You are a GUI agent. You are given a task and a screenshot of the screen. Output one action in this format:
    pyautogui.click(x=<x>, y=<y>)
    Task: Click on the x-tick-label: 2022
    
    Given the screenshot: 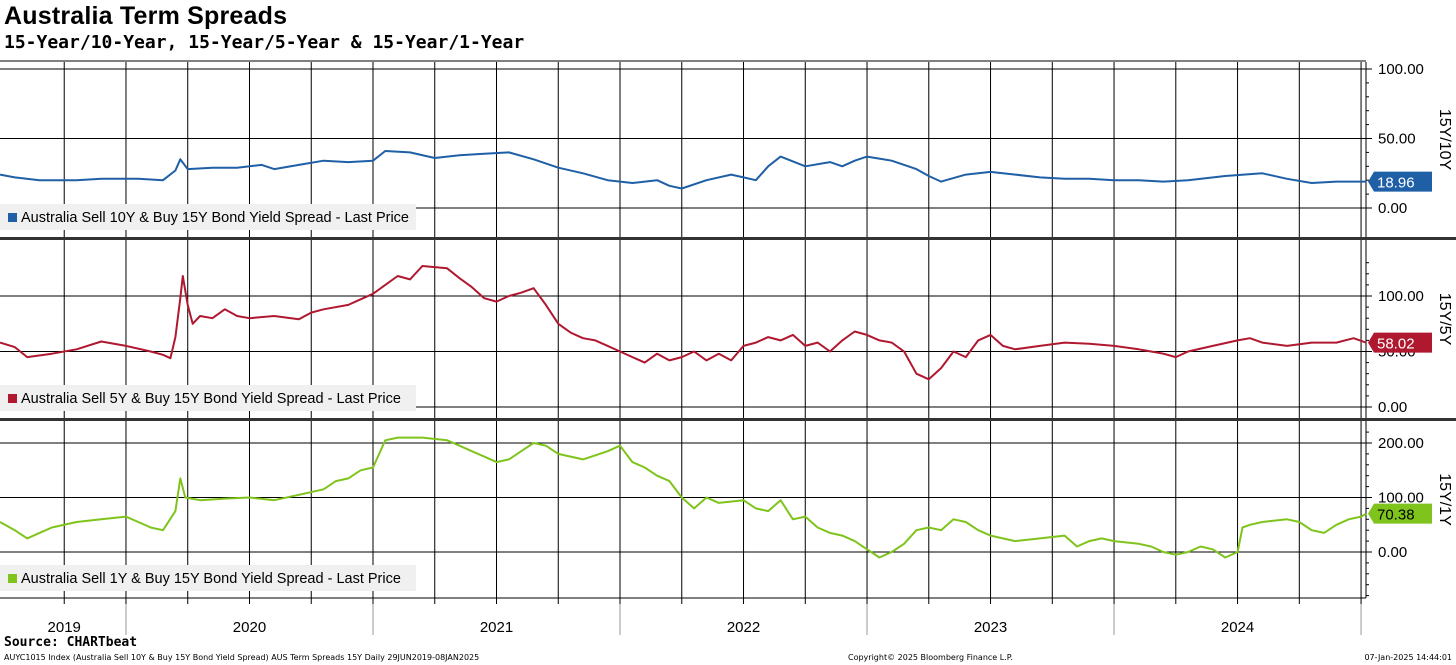 What is the action you would take?
    pyautogui.click(x=743, y=627)
    